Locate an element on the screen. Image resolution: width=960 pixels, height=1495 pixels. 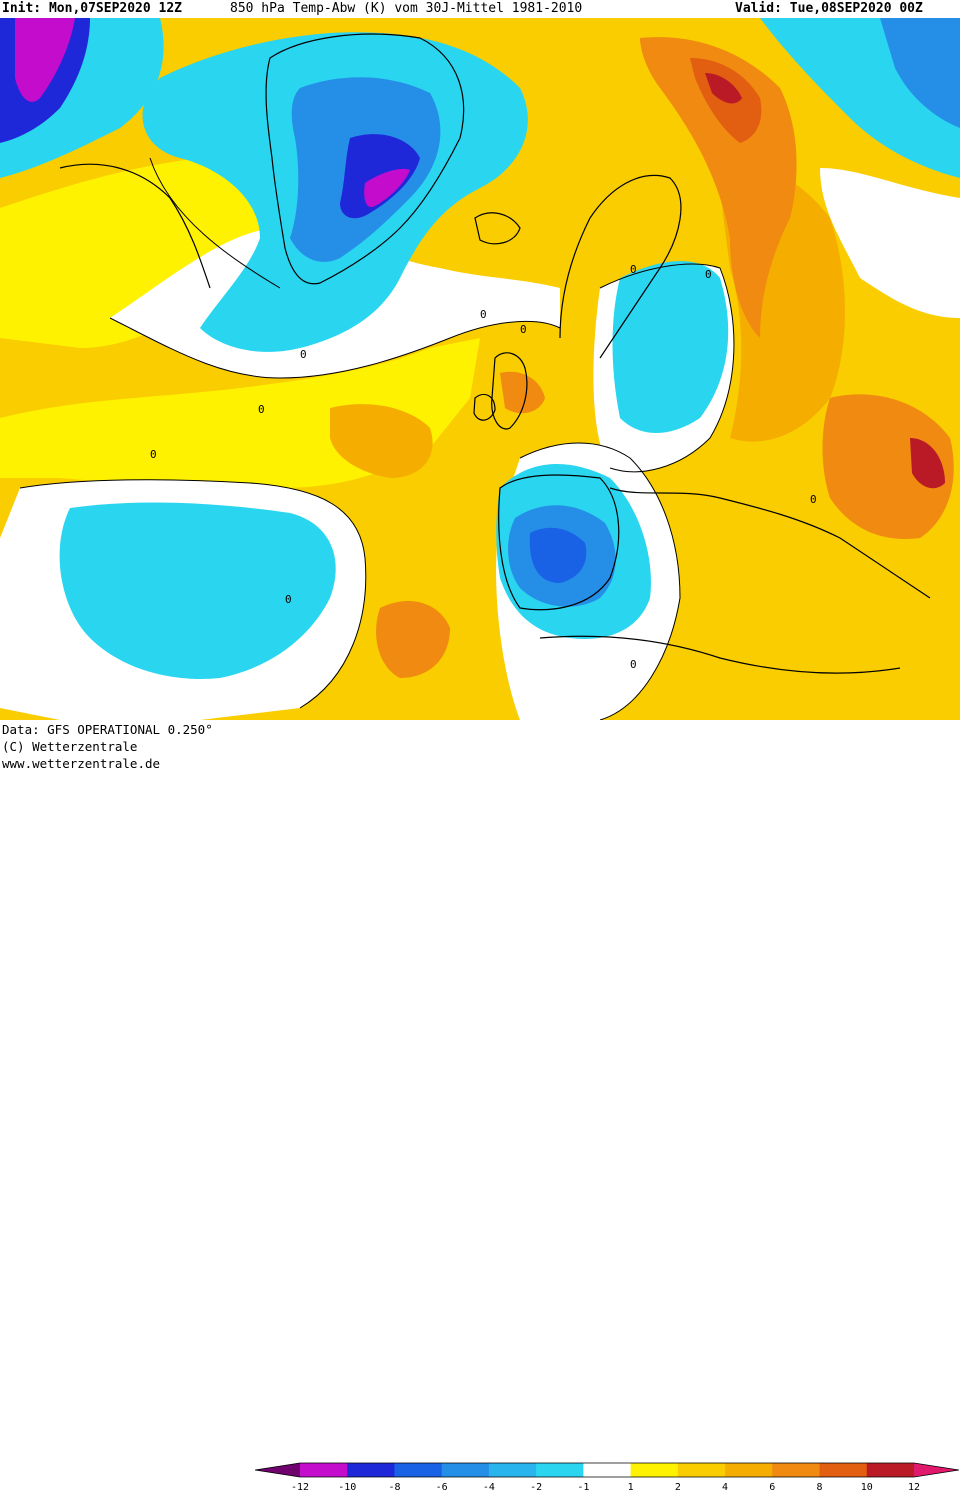
coast-ireland is located at coordinates (484, 407).